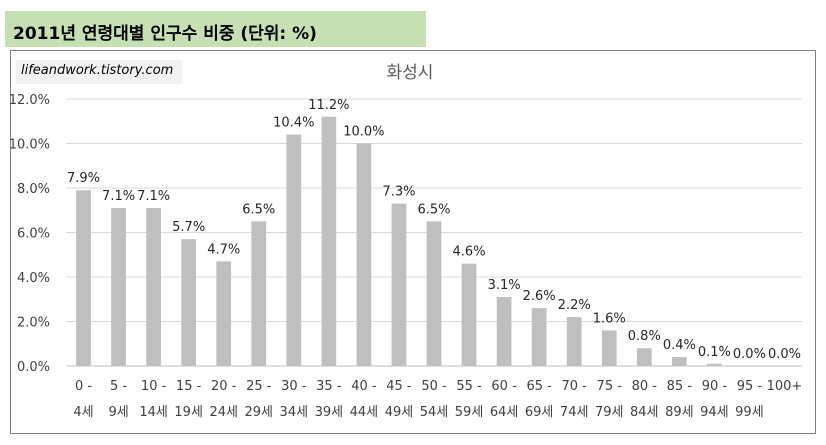  What do you see at coordinates (188, 227) in the screenshot?
I see `data-label: 5.7%` at bounding box center [188, 227].